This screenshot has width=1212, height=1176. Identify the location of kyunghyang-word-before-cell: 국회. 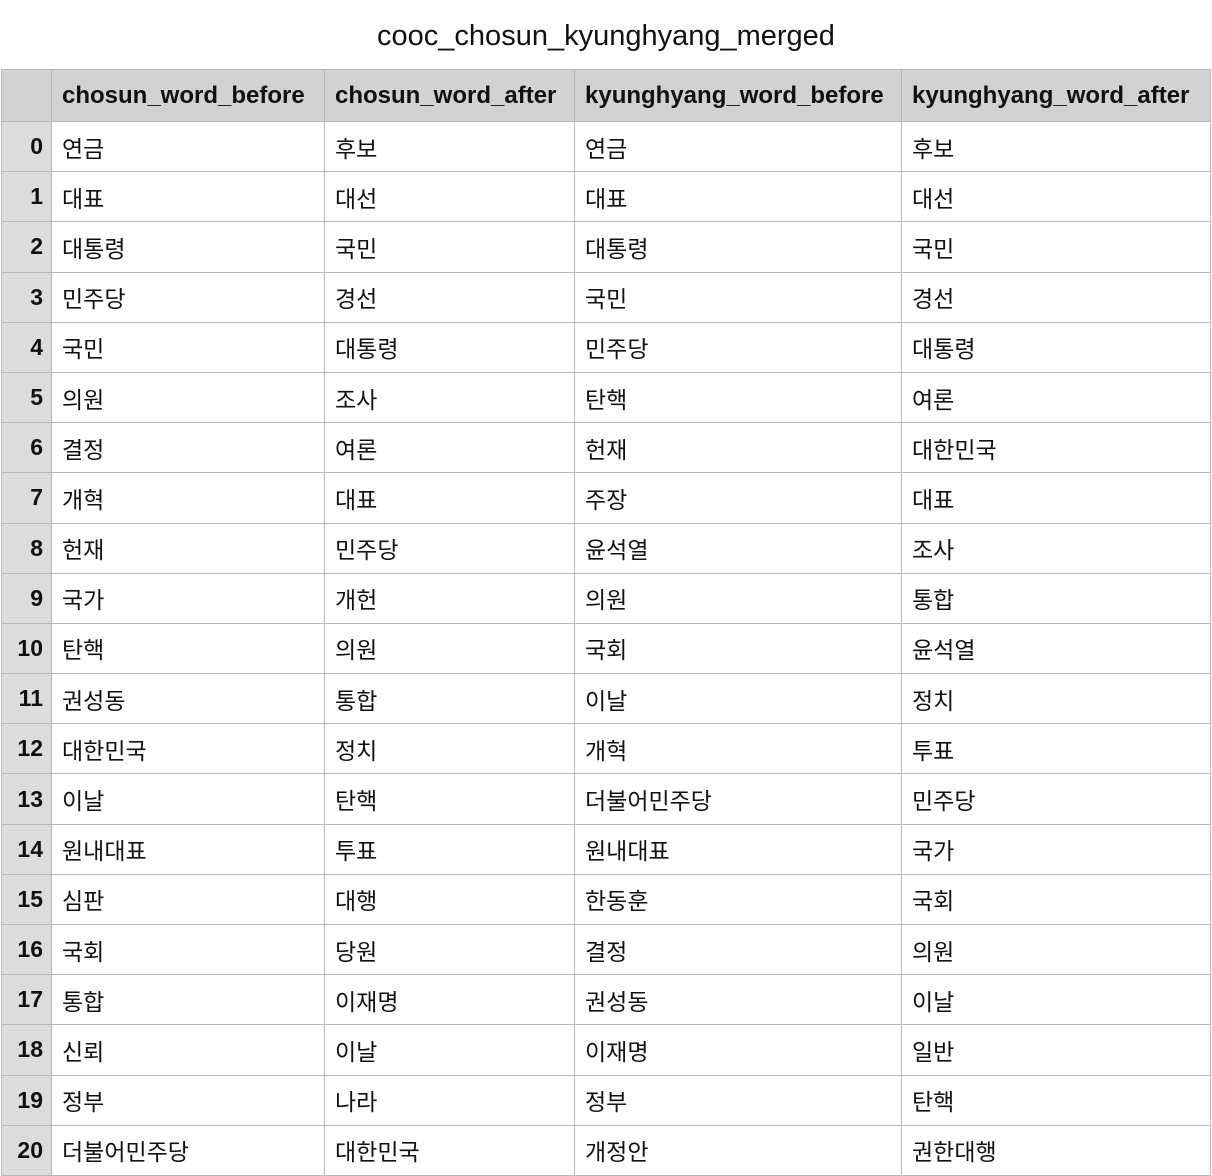
(738, 648).